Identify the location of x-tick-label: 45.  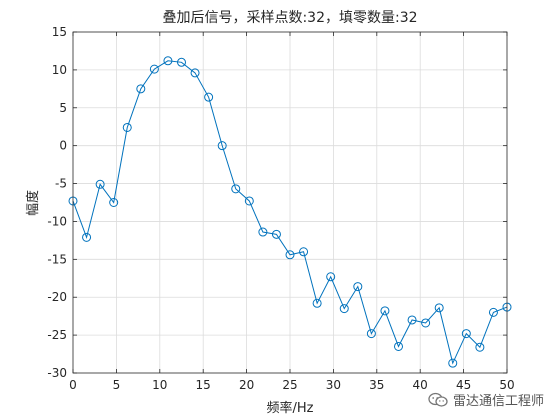
(463, 385).